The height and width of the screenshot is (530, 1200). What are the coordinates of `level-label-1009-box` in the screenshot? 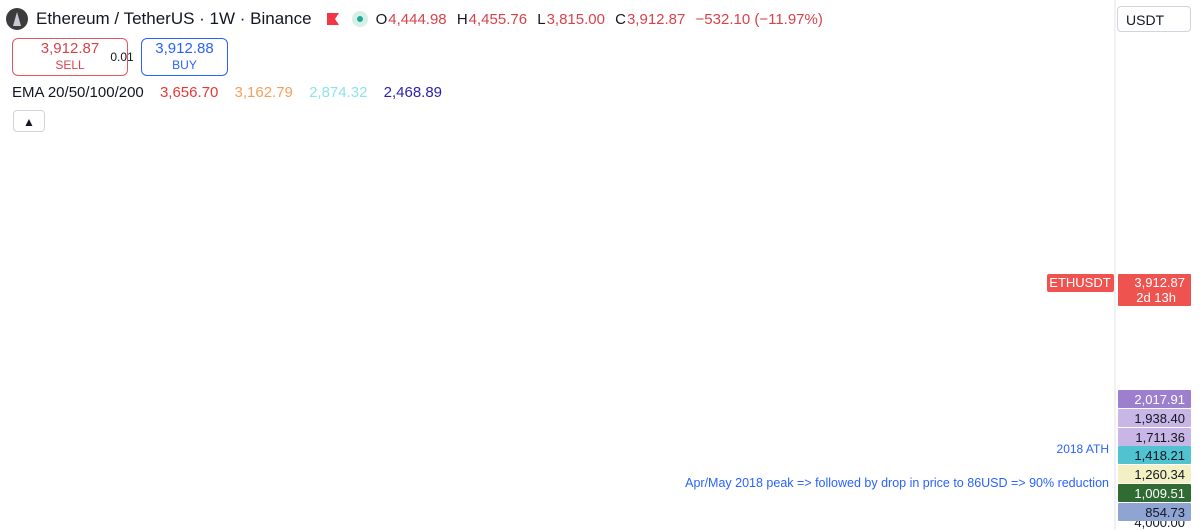 It's located at (1154, 493).